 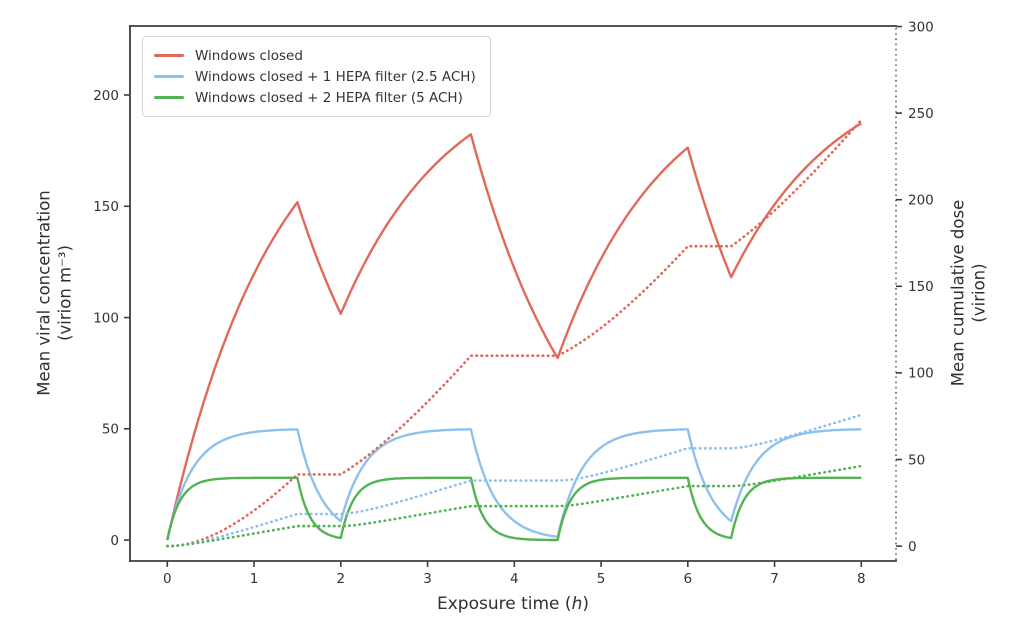 I want to click on right-axis-label-line1: Mean cumulative dose, so click(x=958, y=293).